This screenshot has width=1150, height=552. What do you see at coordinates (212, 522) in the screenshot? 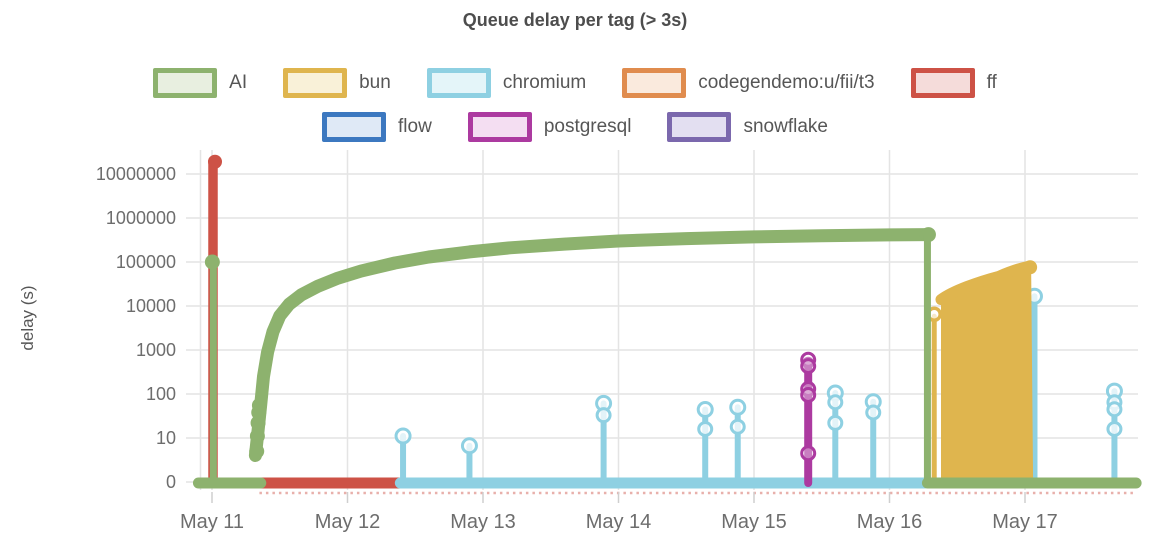
I see `x-tick-label: May 11` at bounding box center [212, 522].